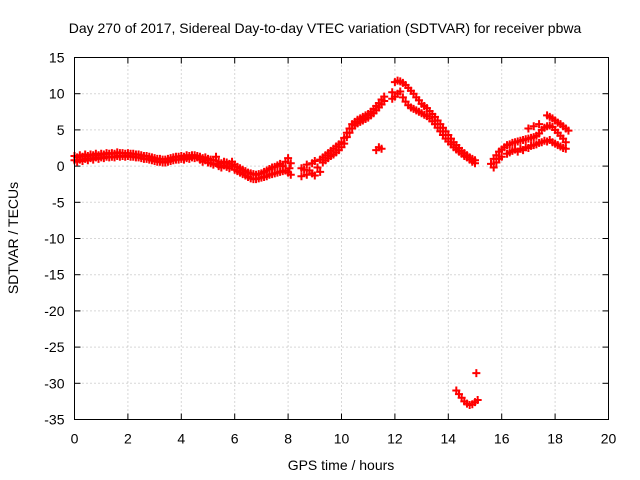  What do you see at coordinates (54, 311) in the screenshot?
I see `y-tick-label: -20` at bounding box center [54, 311].